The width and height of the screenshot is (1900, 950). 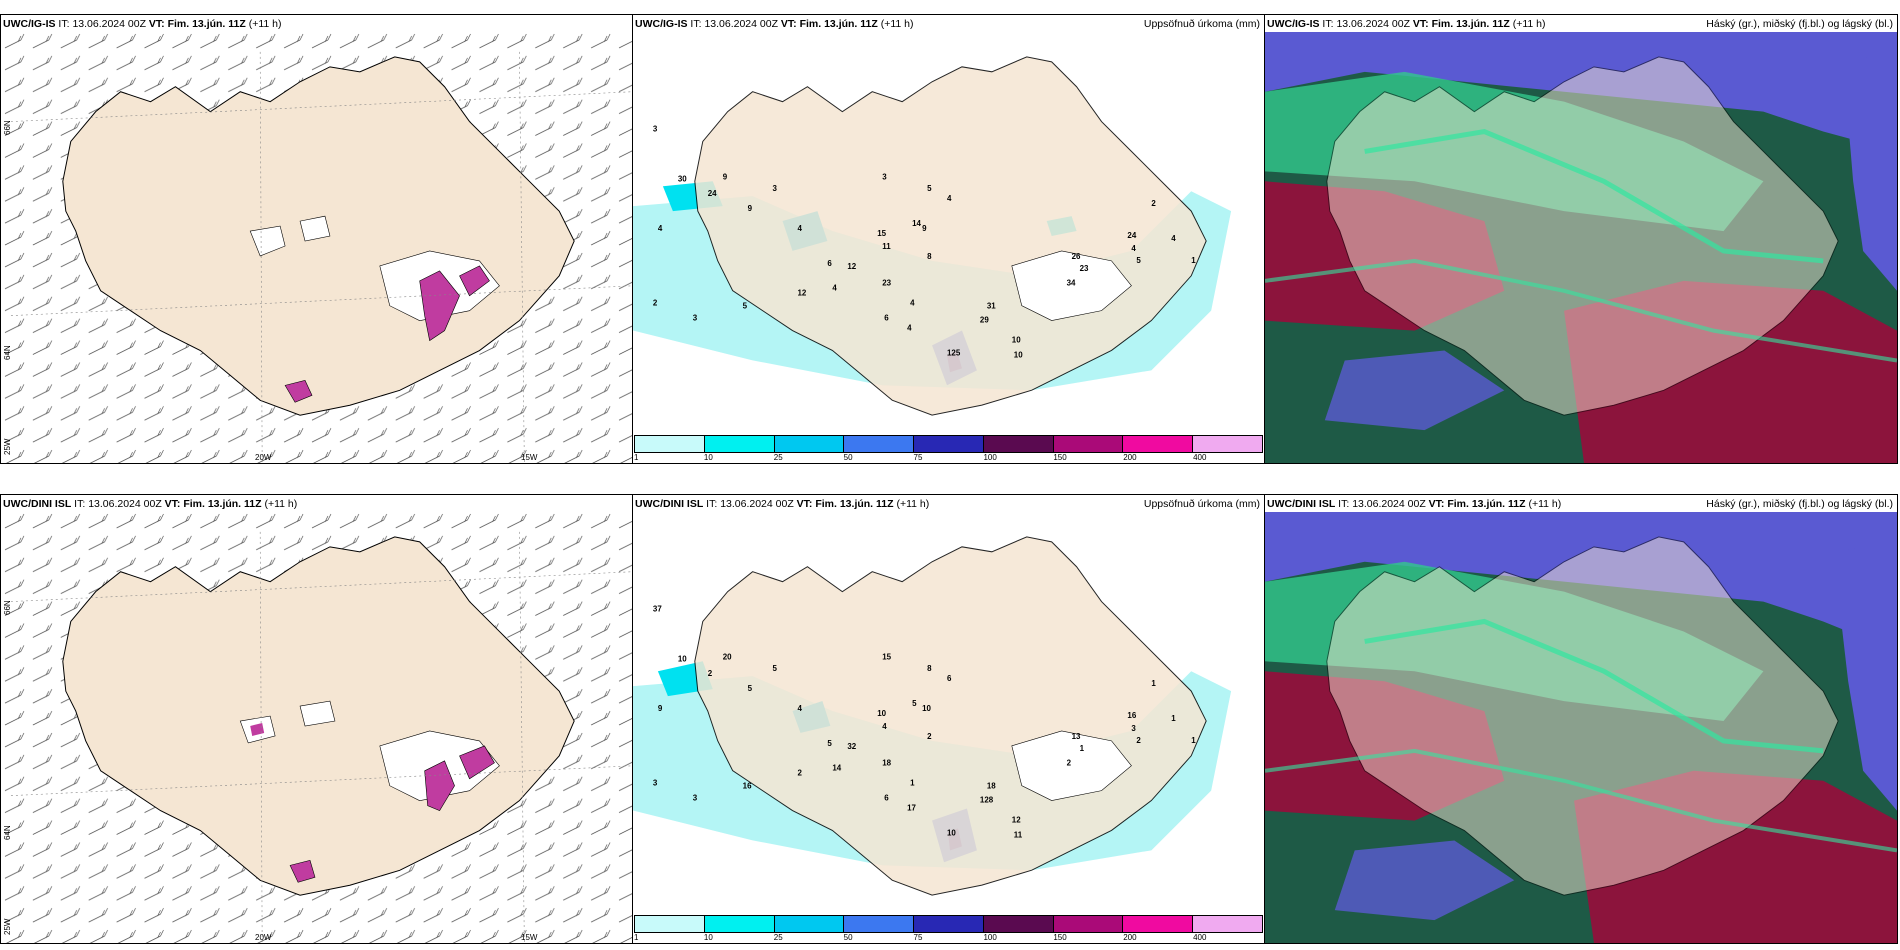 What do you see at coordinates (1199, 457) in the screenshot?
I see `legend-tick: 400` at bounding box center [1199, 457].